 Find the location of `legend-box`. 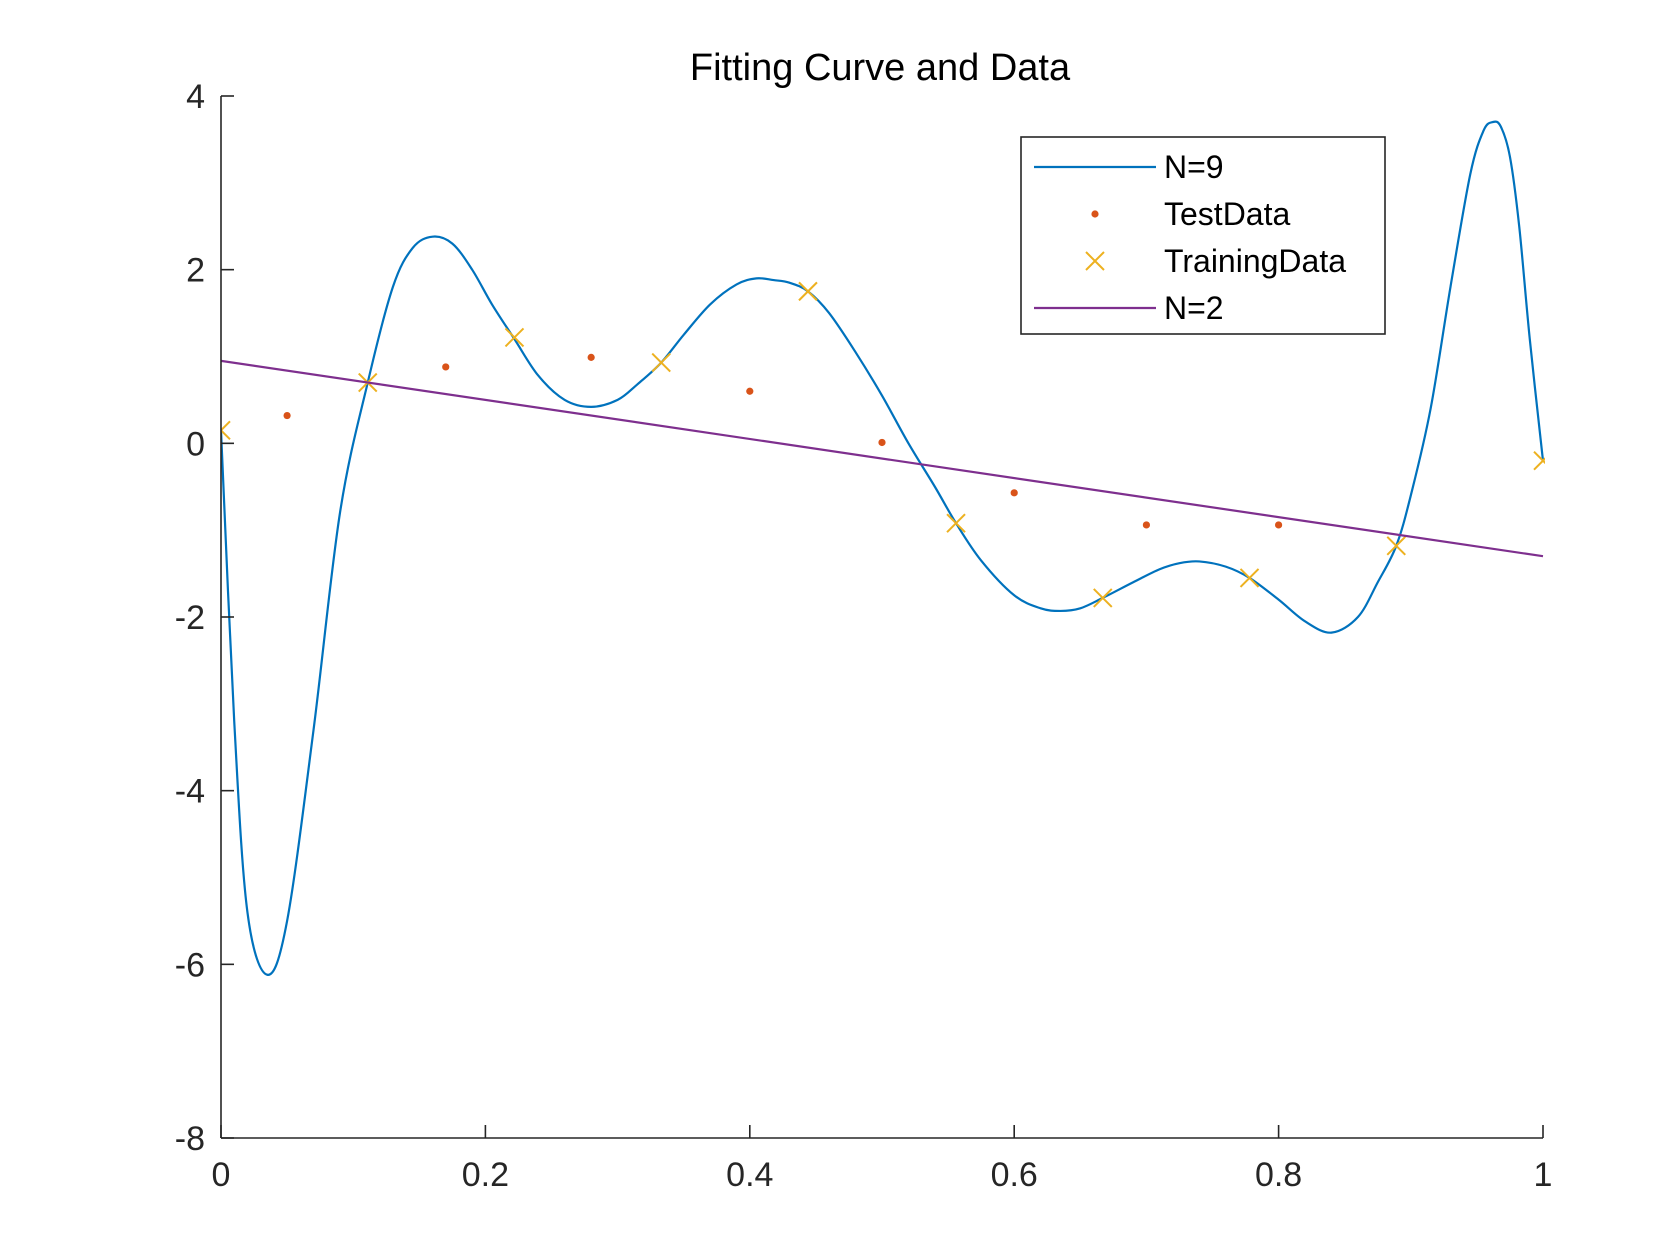

legend-box is located at coordinates (1203, 235).